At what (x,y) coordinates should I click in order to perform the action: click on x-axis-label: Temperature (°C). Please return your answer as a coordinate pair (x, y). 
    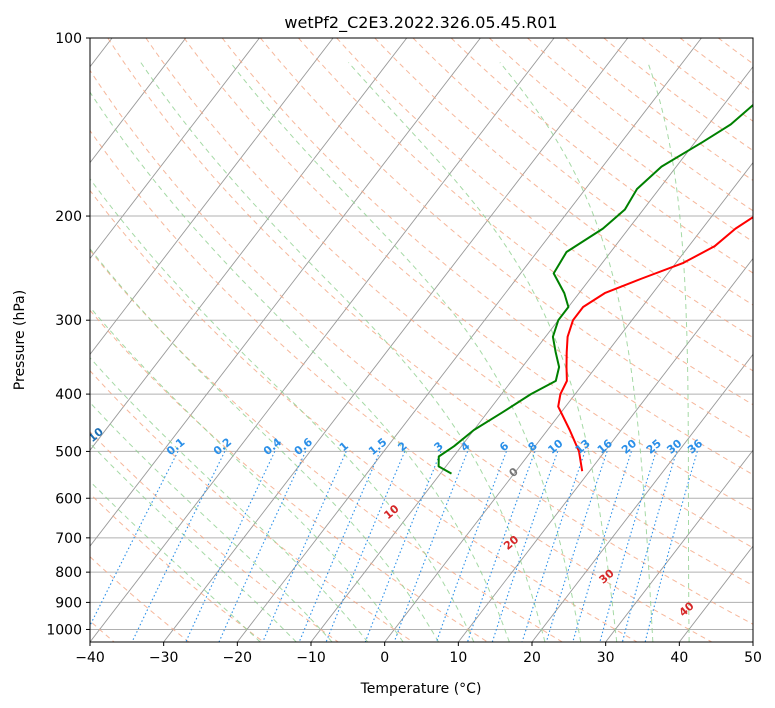
    Looking at the image, I should click on (421, 689).